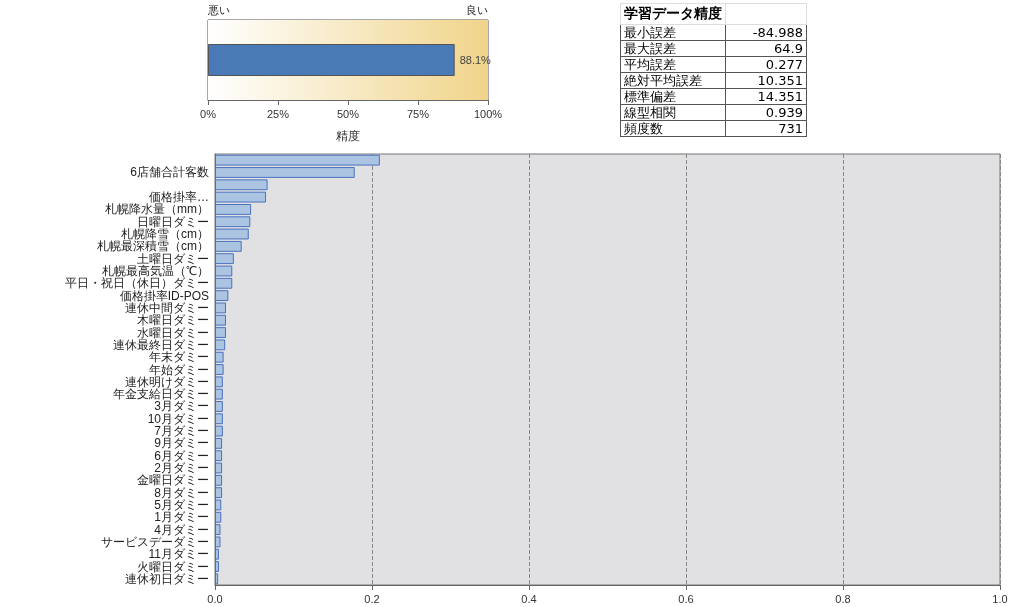 This screenshot has width=1016, height=607. I want to click on x-axis-title: 精度, so click(348, 136).